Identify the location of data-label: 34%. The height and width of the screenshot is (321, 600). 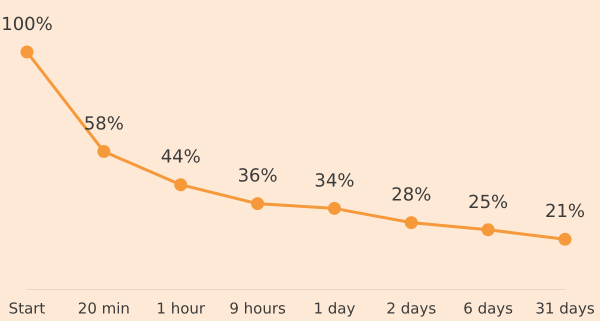
(334, 181).